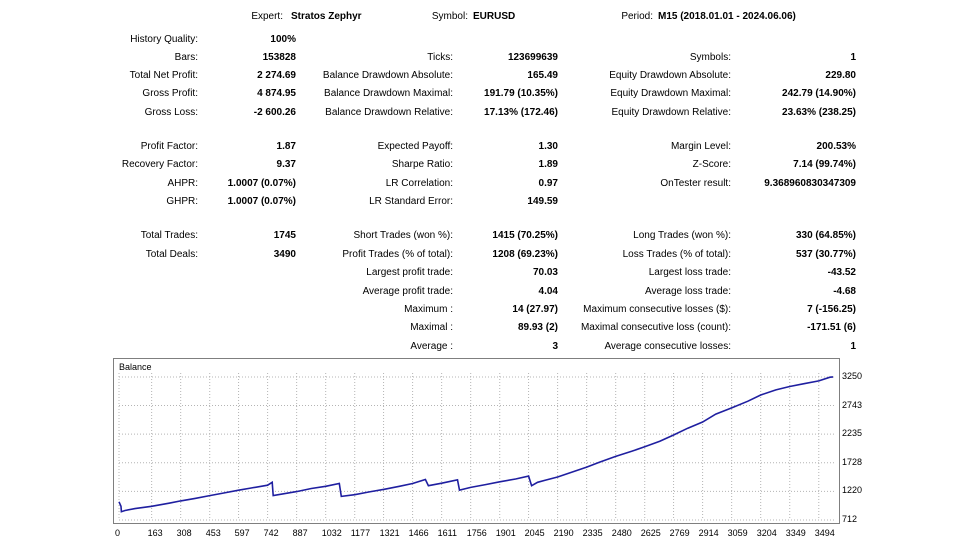 The height and width of the screenshot is (540, 960). What do you see at coordinates (476, 533) in the screenshot?
I see `x-tick-label: 1756` at bounding box center [476, 533].